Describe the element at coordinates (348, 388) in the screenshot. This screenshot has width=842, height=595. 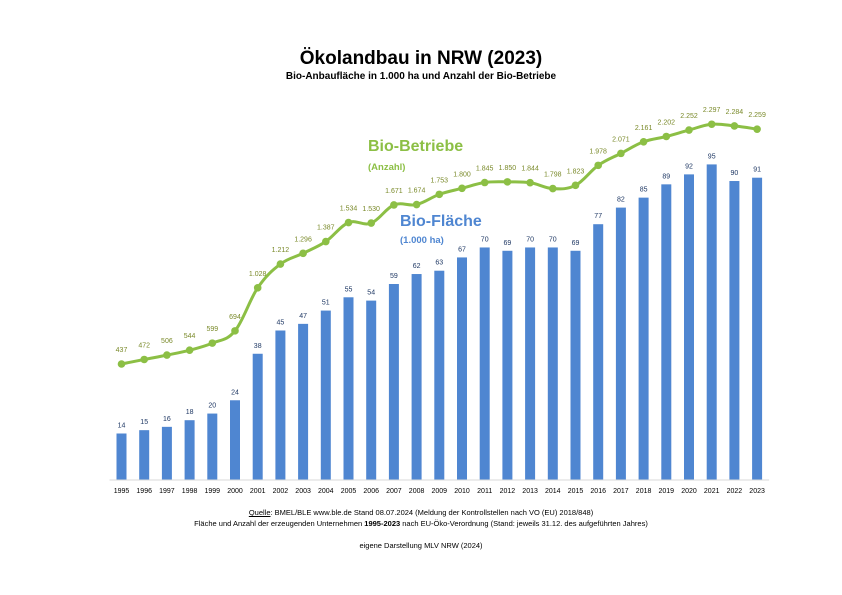
I see `bar-2005` at that location.